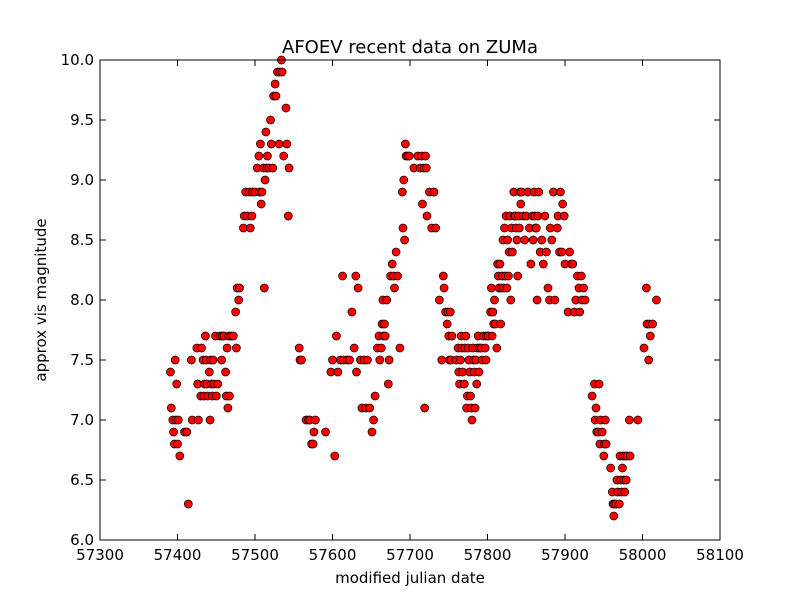  Describe the element at coordinates (77, 60) in the screenshot. I see `y-tick-label: 10.0` at that location.